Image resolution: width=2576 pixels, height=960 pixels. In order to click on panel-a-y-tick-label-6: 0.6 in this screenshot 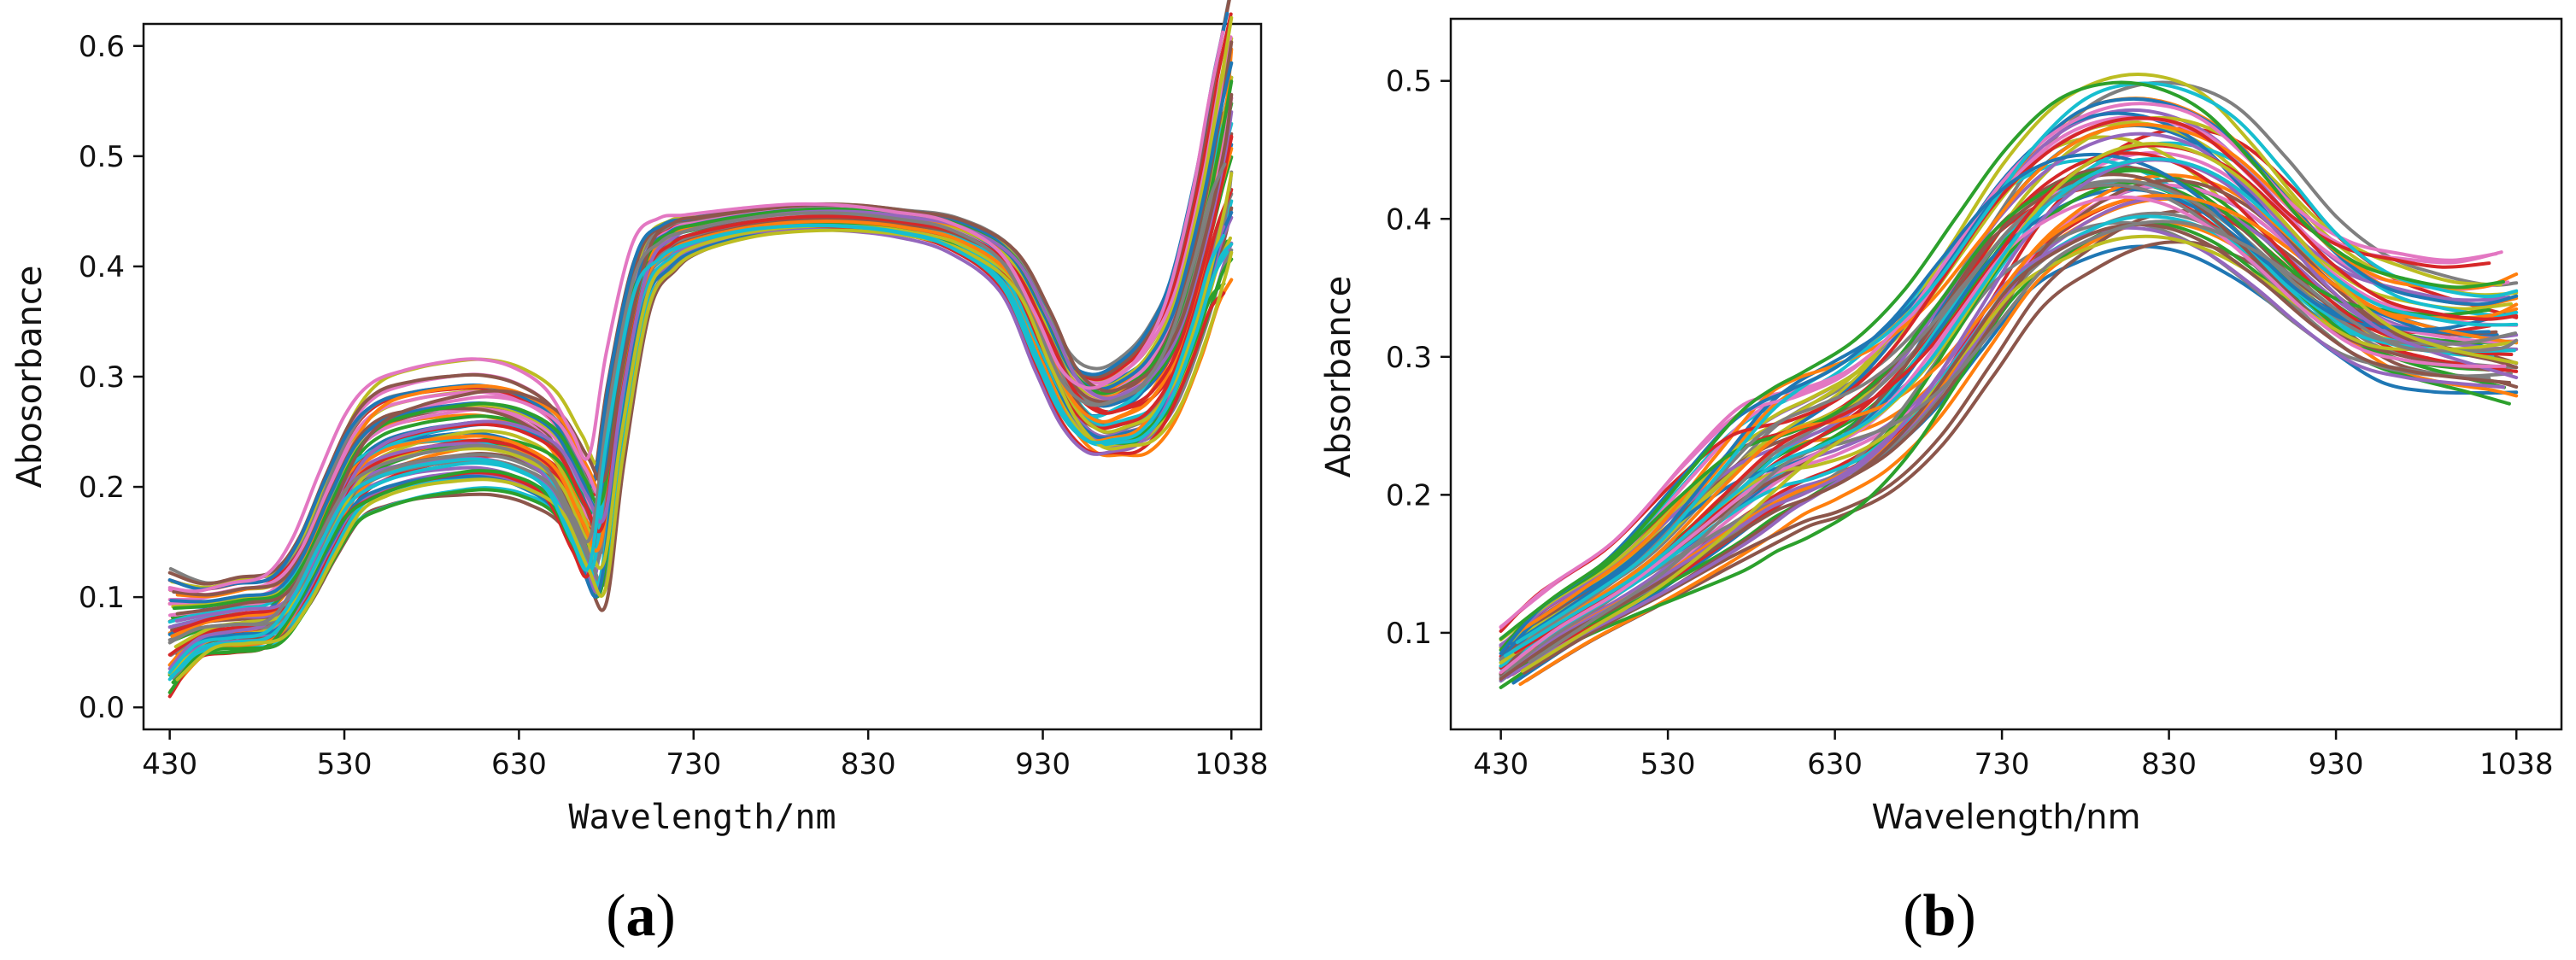, I will do `click(102, 47)`.